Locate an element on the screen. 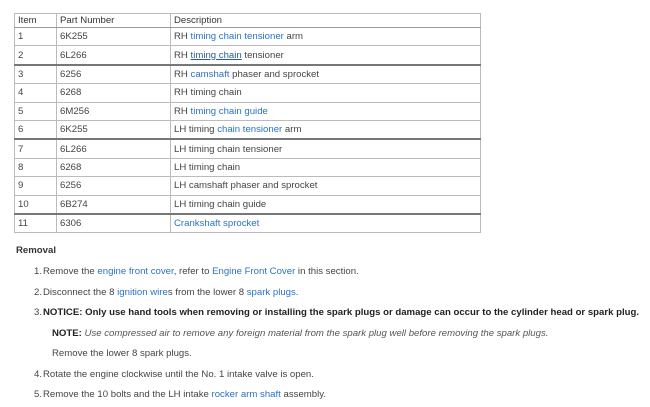 The width and height of the screenshot is (650, 407). table-row: 11 6306 Crankshaft sprocket is located at coordinates (247, 223).